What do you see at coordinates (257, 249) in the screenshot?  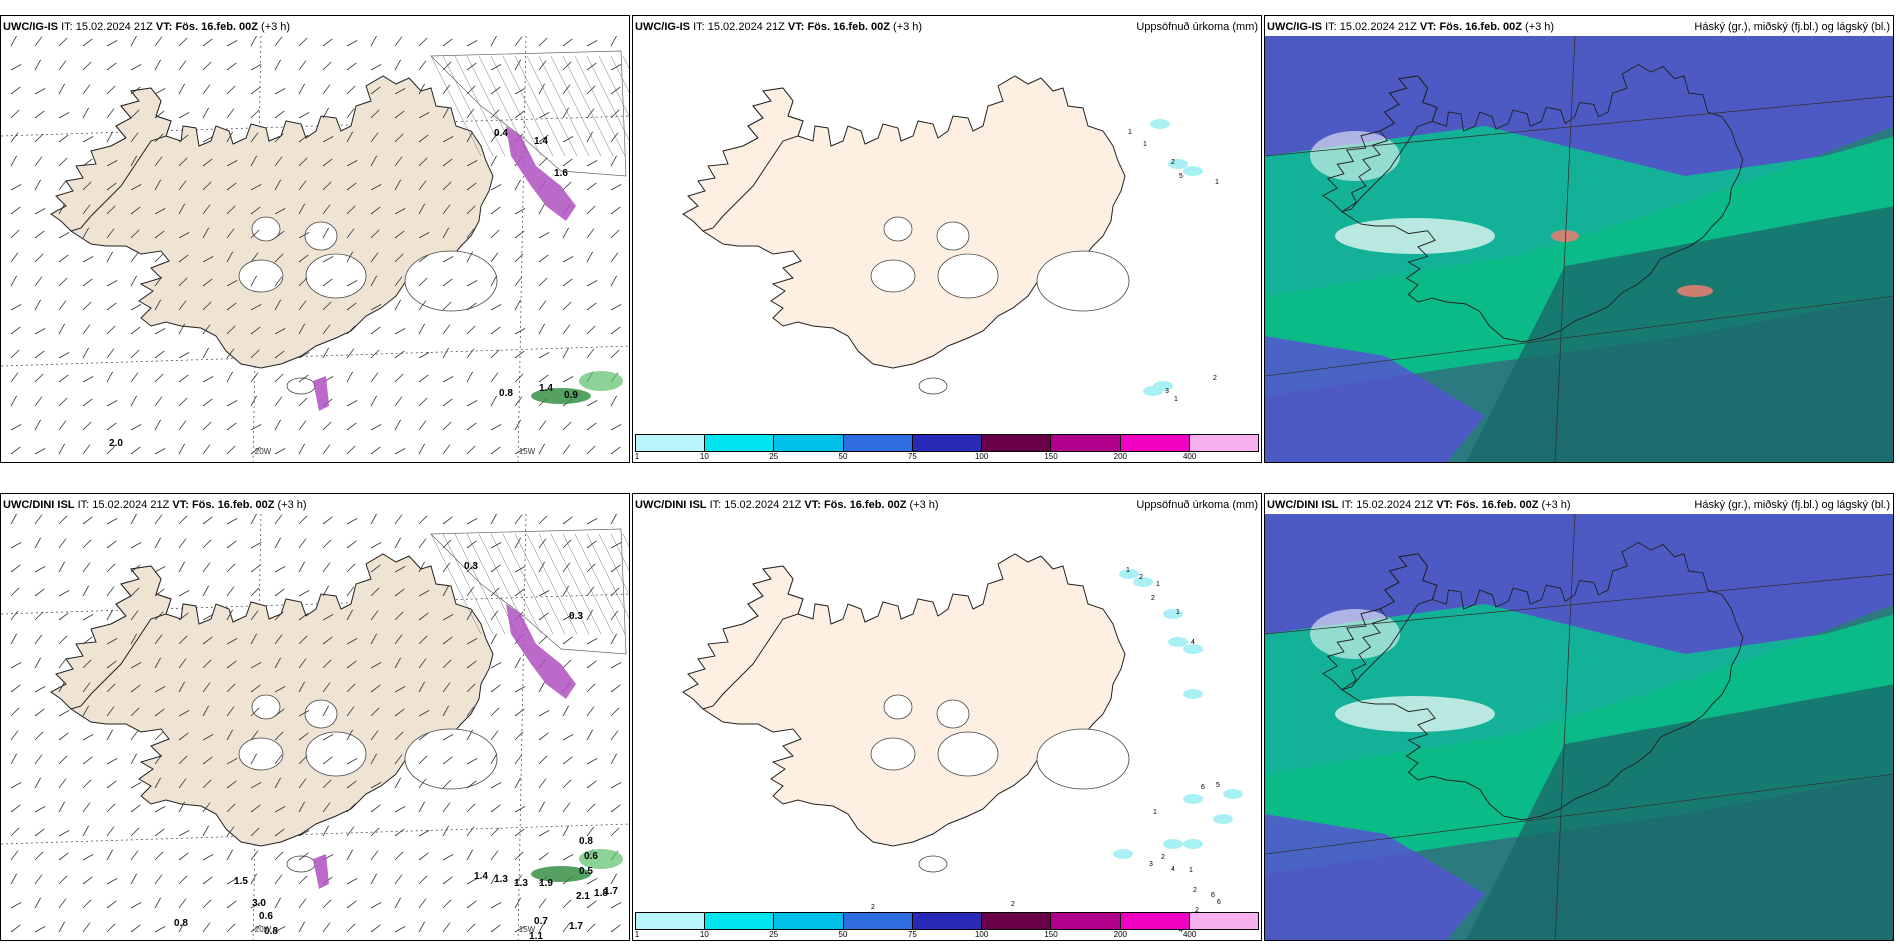 I see `longitude-line` at bounding box center [257, 249].